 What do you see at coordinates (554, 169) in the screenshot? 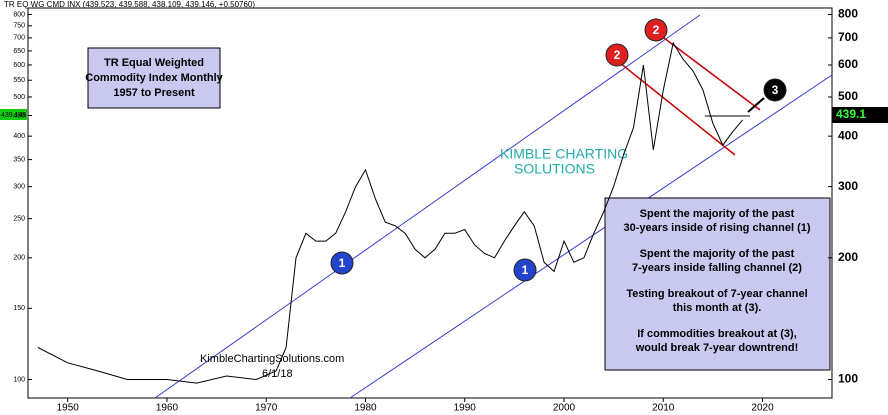
I see `watermark: SOLUTIONS` at bounding box center [554, 169].